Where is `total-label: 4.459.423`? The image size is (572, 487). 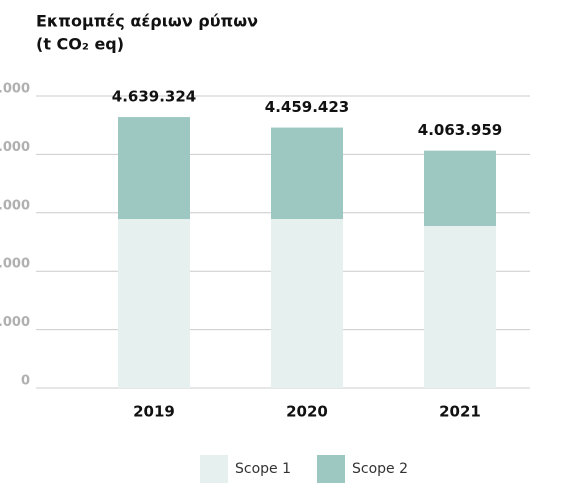
total-label: 4.459.423 is located at coordinates (307, 107).